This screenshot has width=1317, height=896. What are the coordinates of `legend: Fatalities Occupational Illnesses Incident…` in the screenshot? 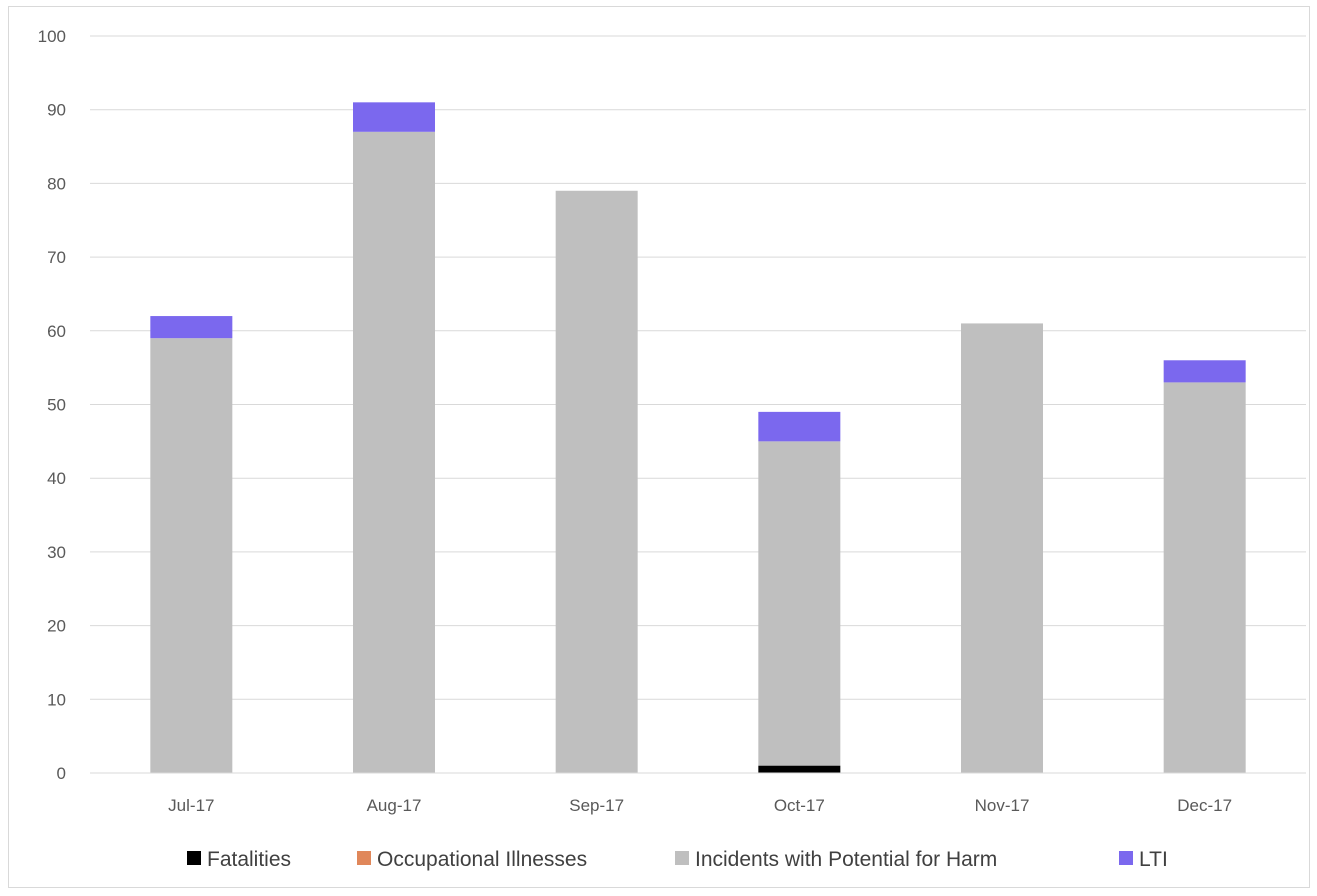 It's located at (677, 859).